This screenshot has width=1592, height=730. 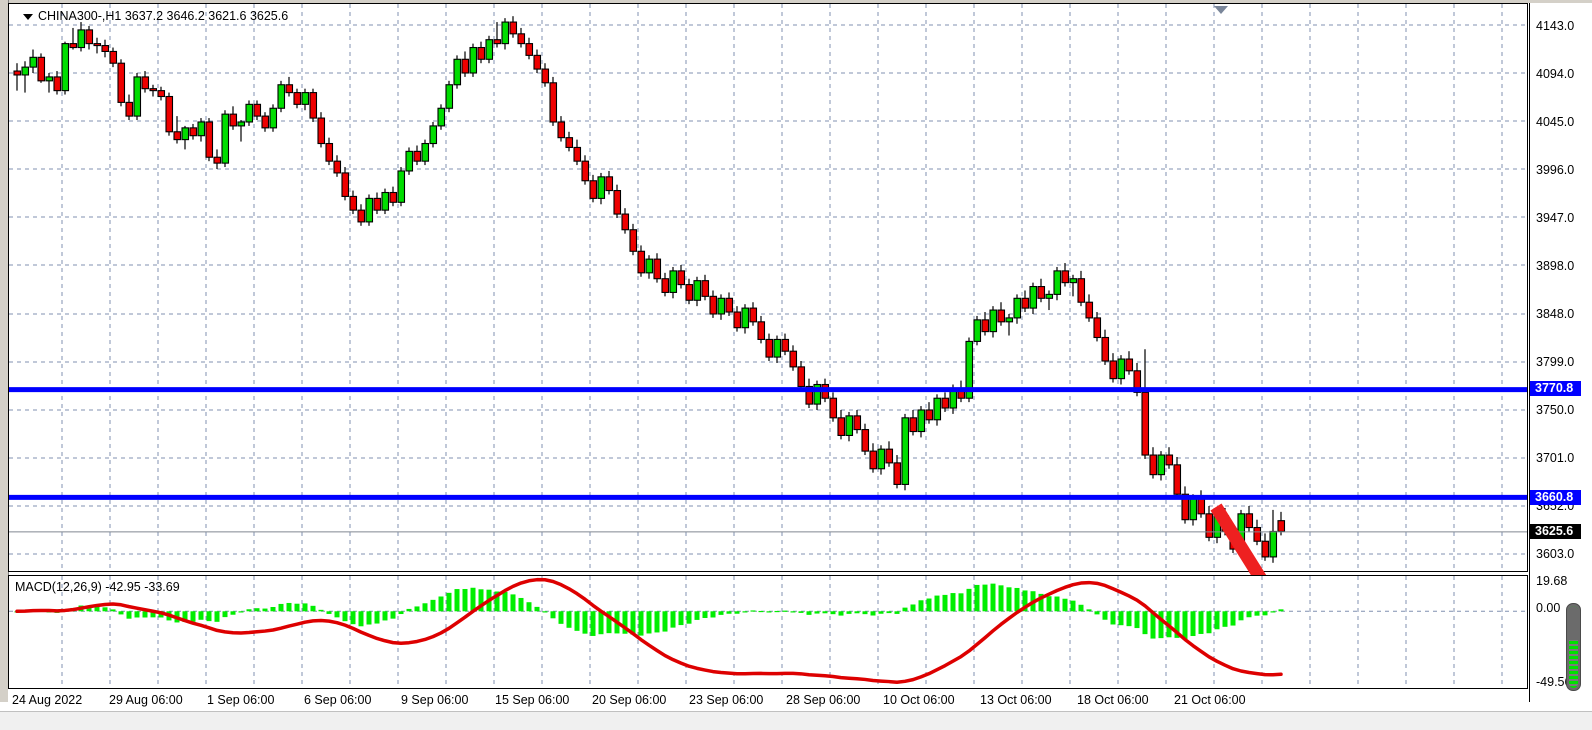 What do you see at coordinates (1555, 314) in the screenshot?
I see `price-tick-6: 3848.0` at bounding box center [1555, 314].